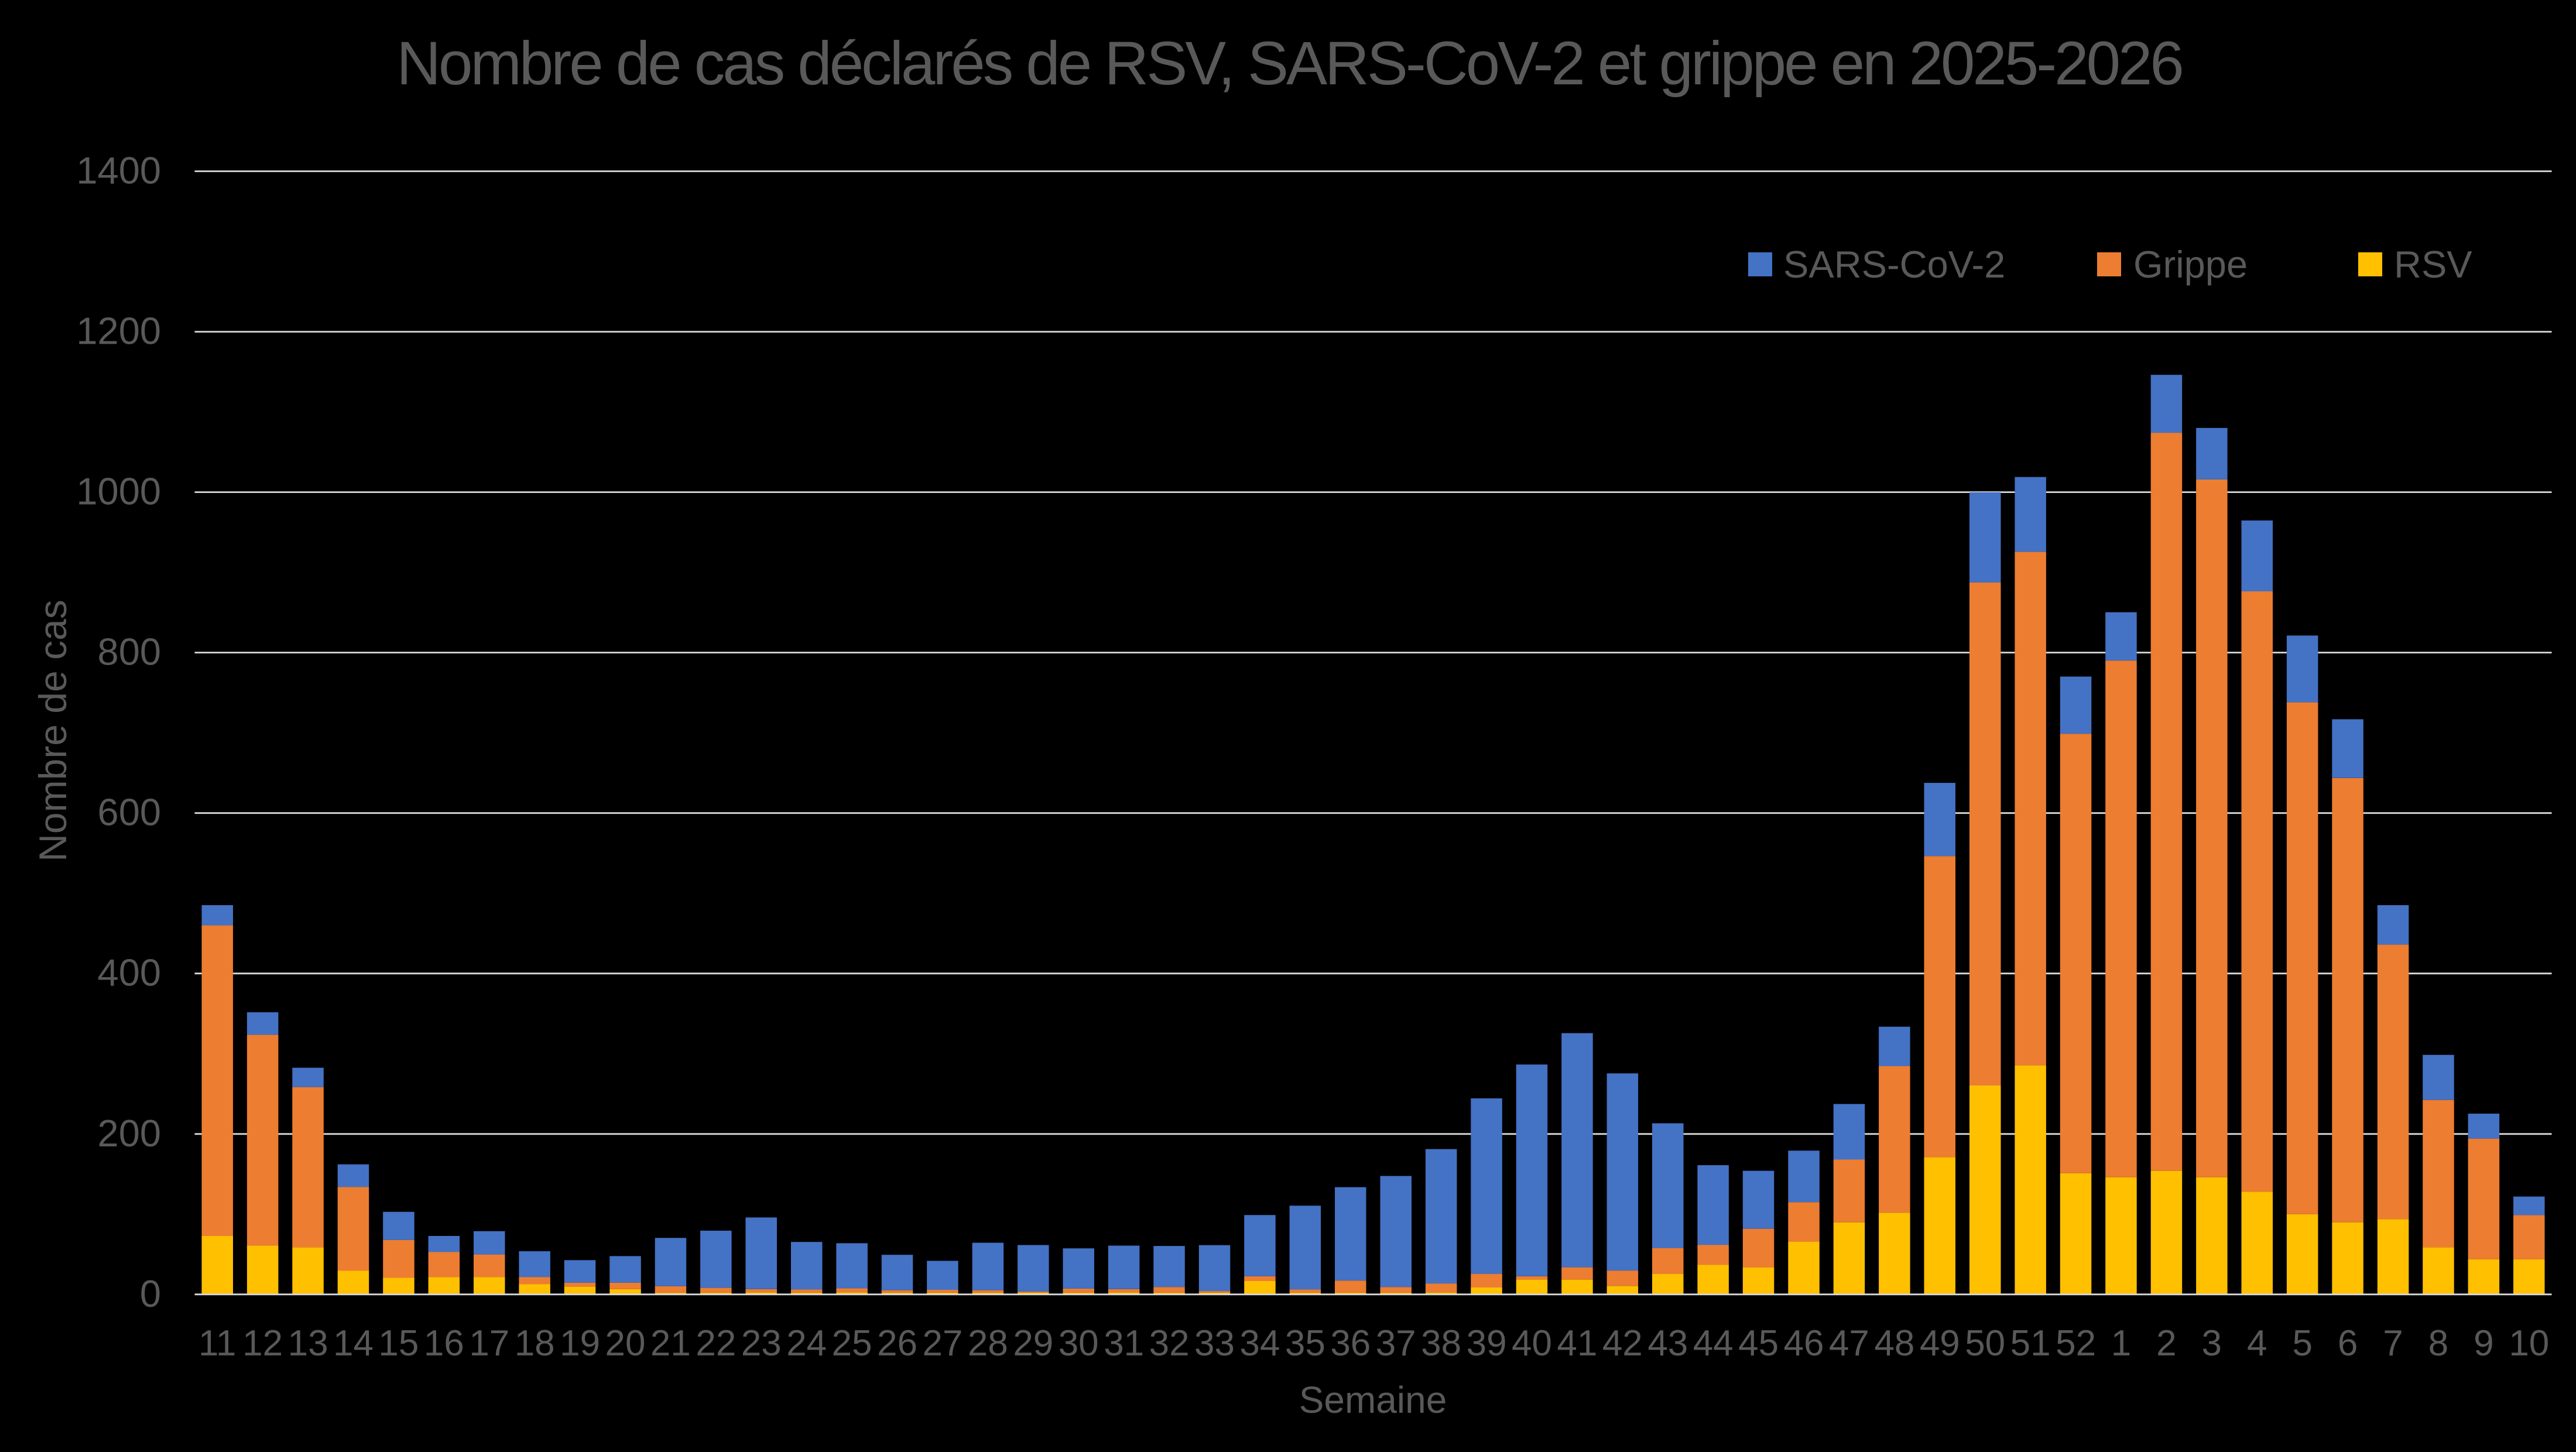  I want to click on svg-text: 22, so click(716, 1343).